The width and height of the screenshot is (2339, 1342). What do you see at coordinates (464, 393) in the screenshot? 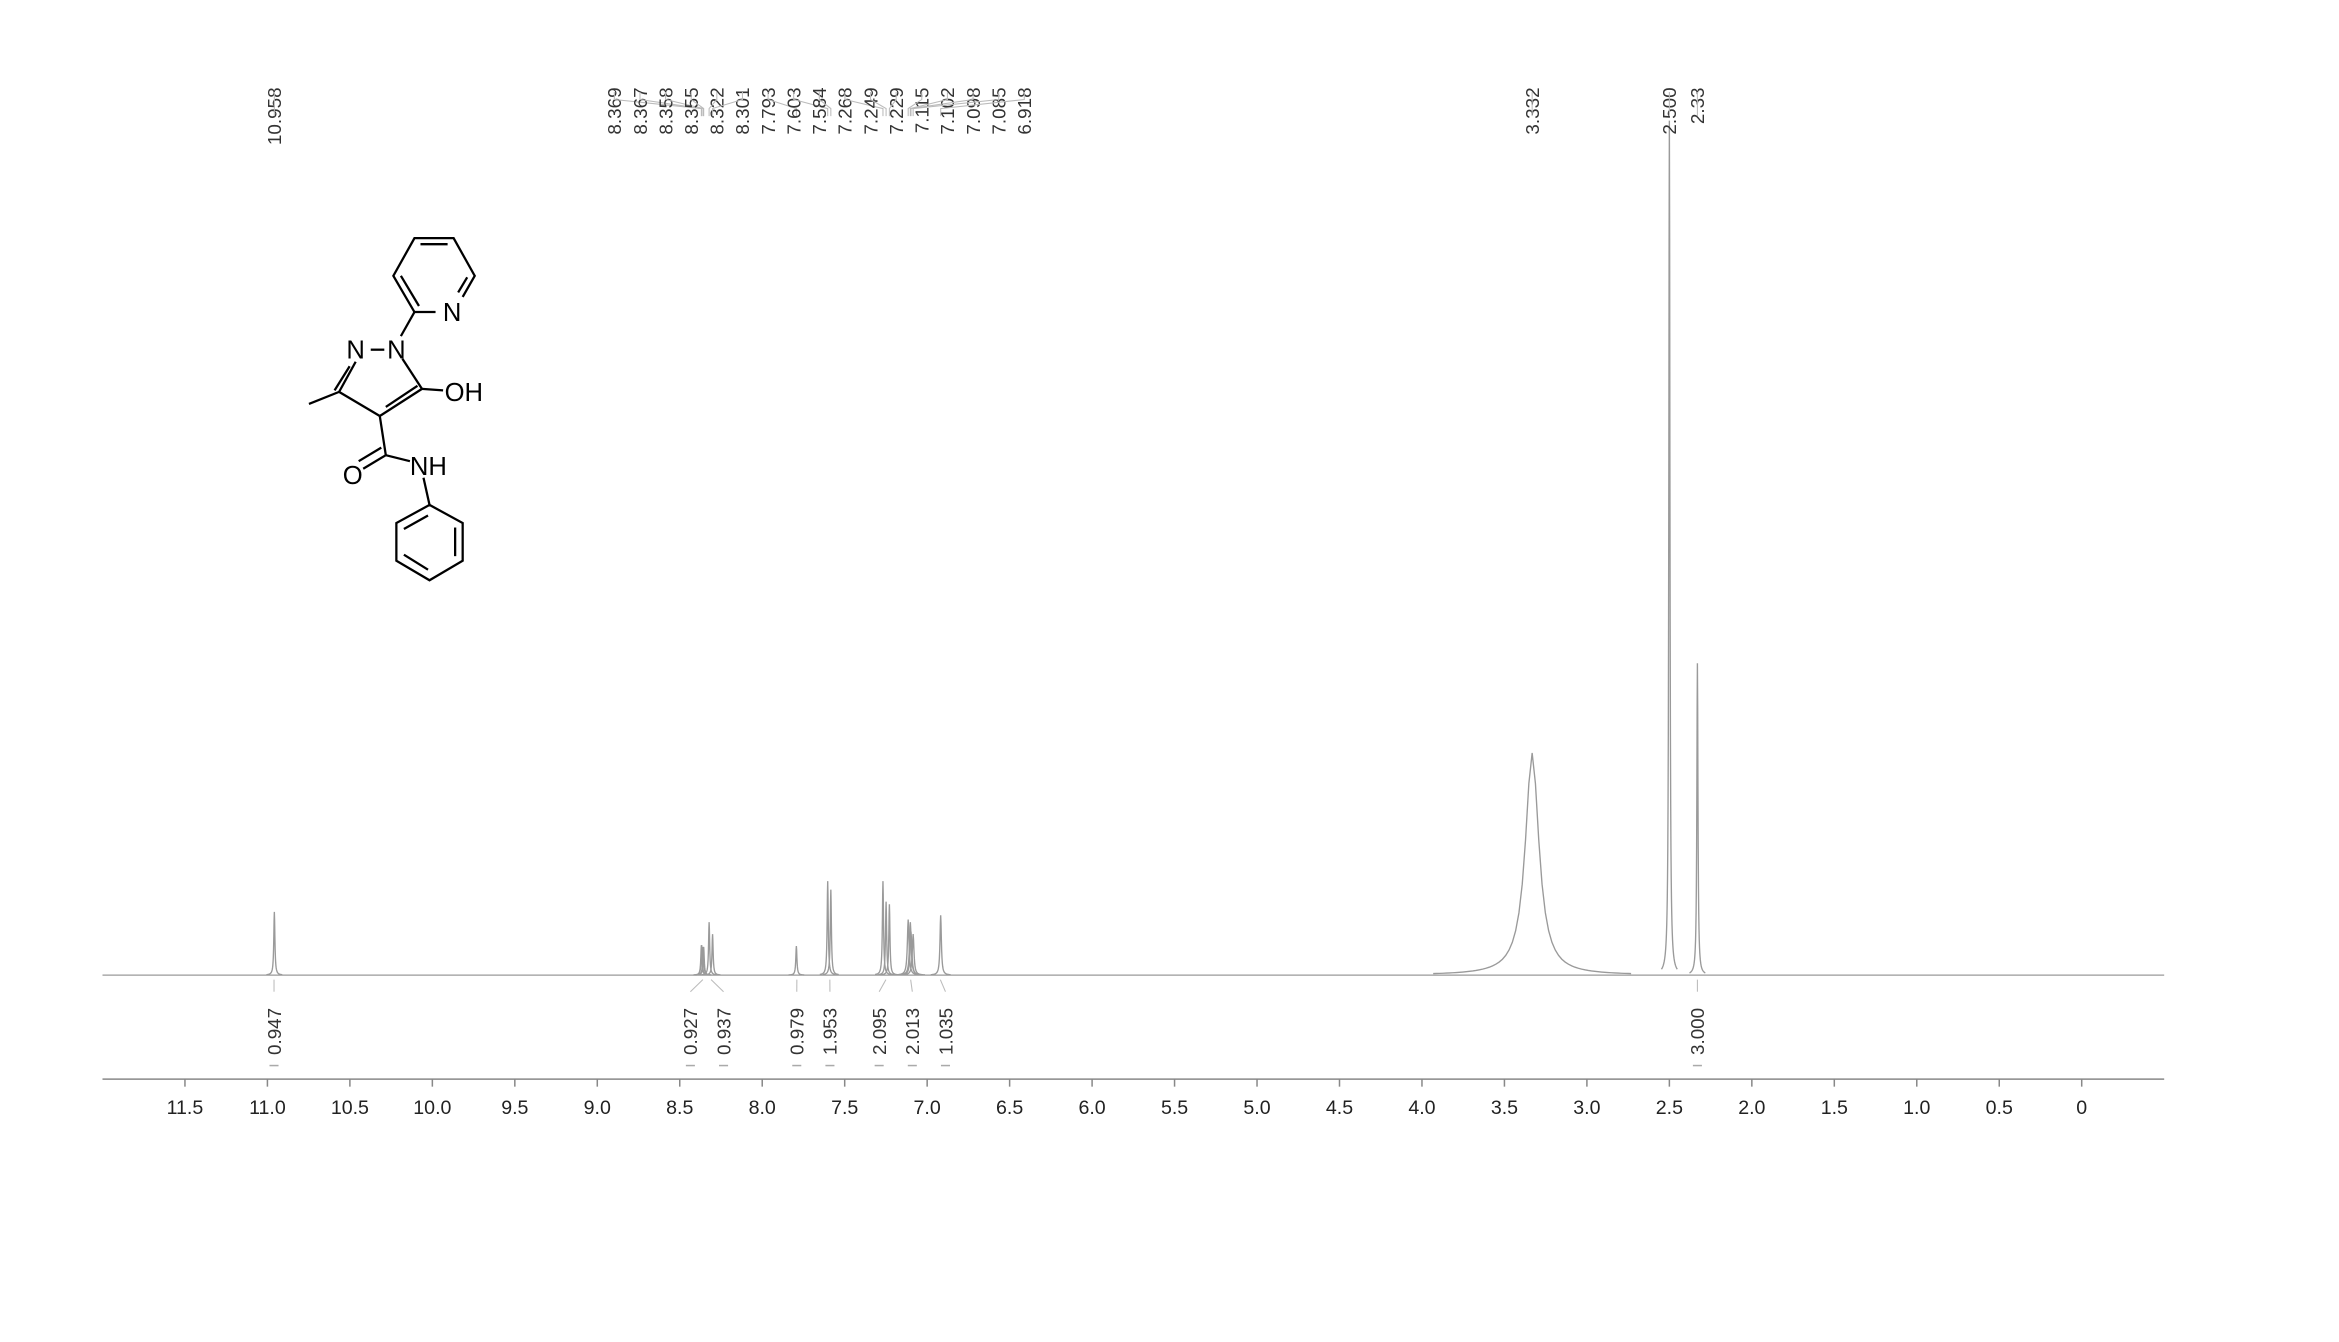
I see `atom-label: OH` at bounding box center [464, 393].